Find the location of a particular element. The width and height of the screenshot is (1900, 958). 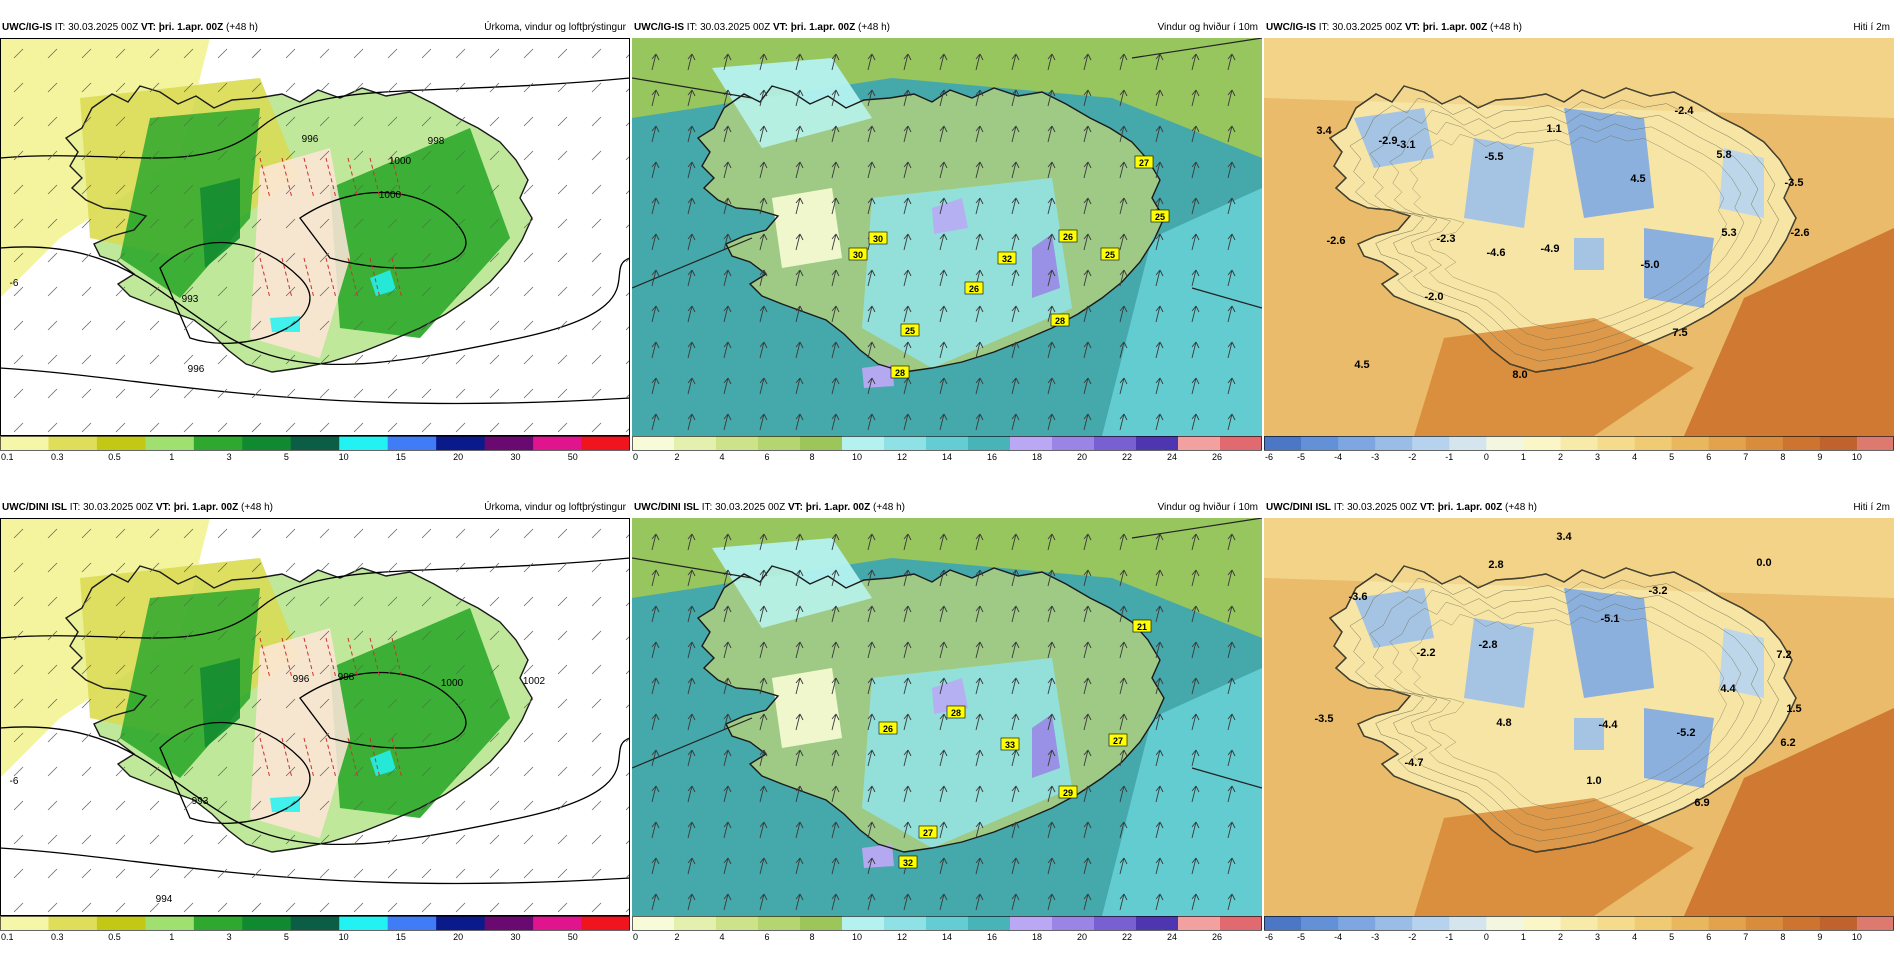

colorbar-tick-label: 3 is located at coordinates (229, 937).